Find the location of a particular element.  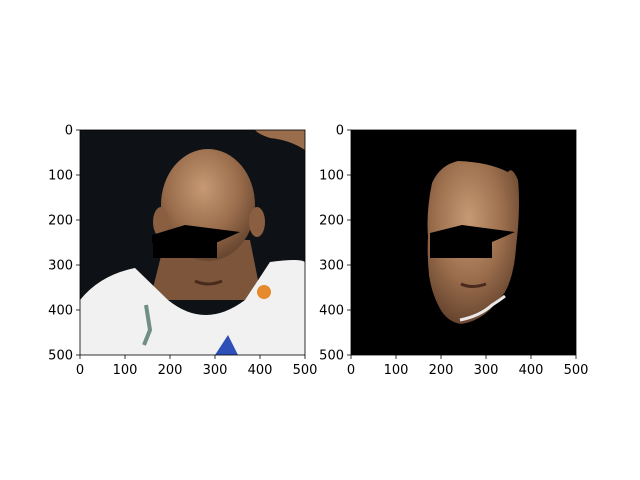

right-x-tick-label: 100 is located at coordinates (396, 370).